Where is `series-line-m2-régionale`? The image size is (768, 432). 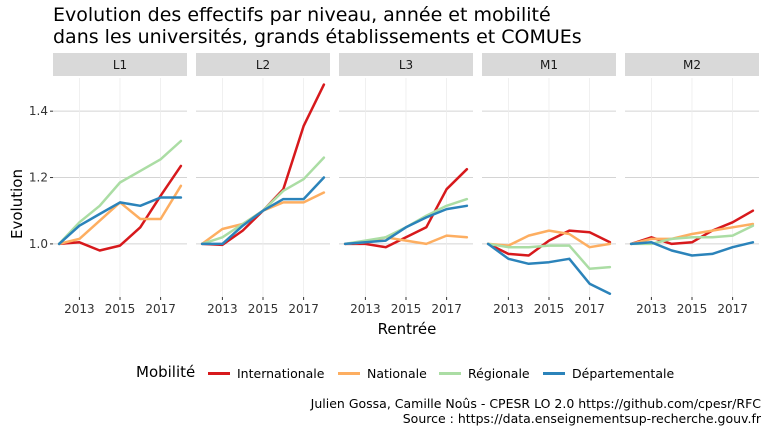
series-line-m2-régionale is located at coordinates (692, 235).